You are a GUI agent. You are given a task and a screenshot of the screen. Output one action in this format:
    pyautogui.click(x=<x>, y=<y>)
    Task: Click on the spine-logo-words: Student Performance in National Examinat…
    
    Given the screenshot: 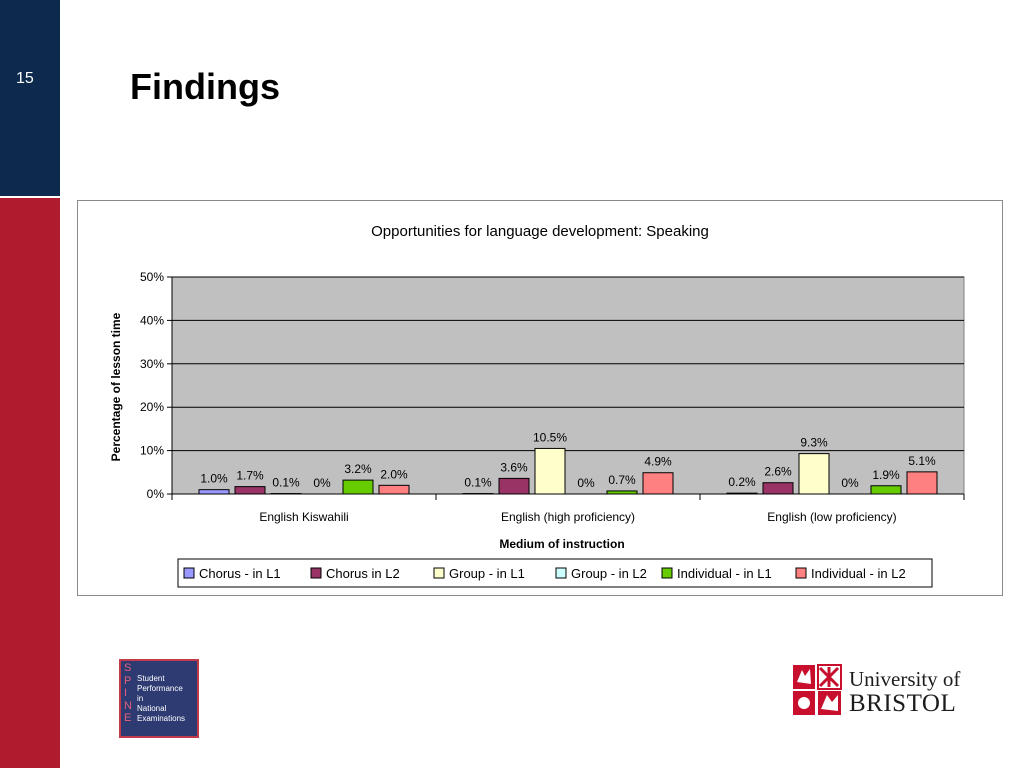 What is the action you would take?
    pyautogui.click(x=161, y=699)
    